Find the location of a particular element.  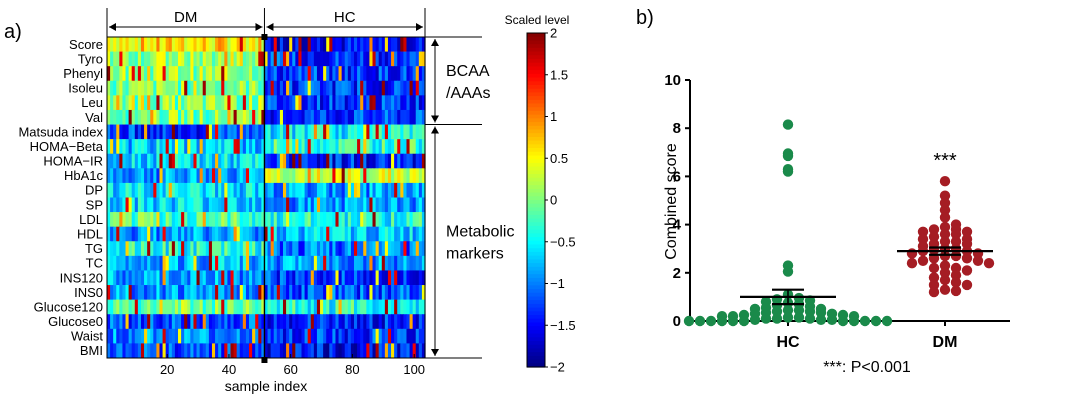

dm-data-point is located at coordinates (956, 268).